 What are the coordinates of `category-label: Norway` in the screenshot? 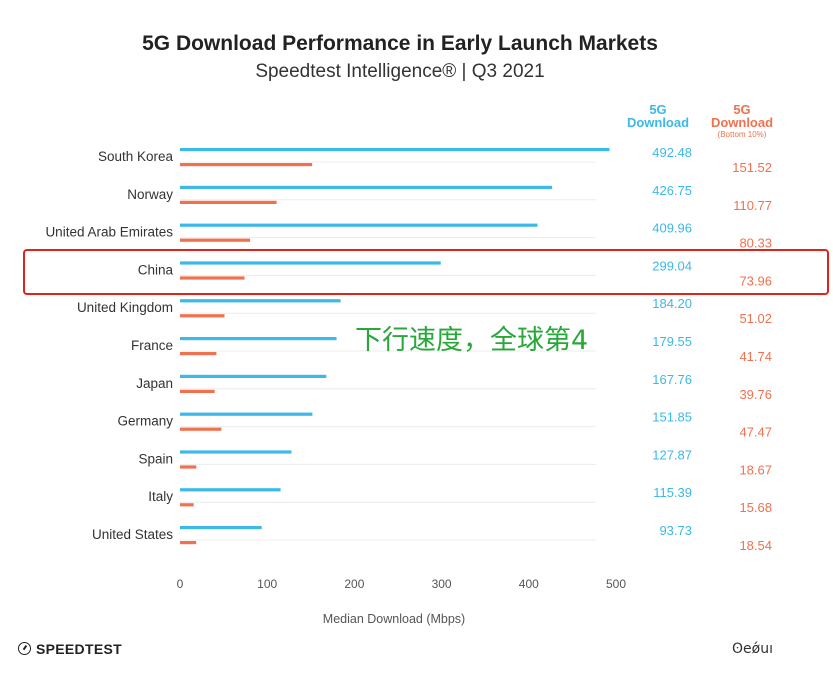 It's located at (150, 194).